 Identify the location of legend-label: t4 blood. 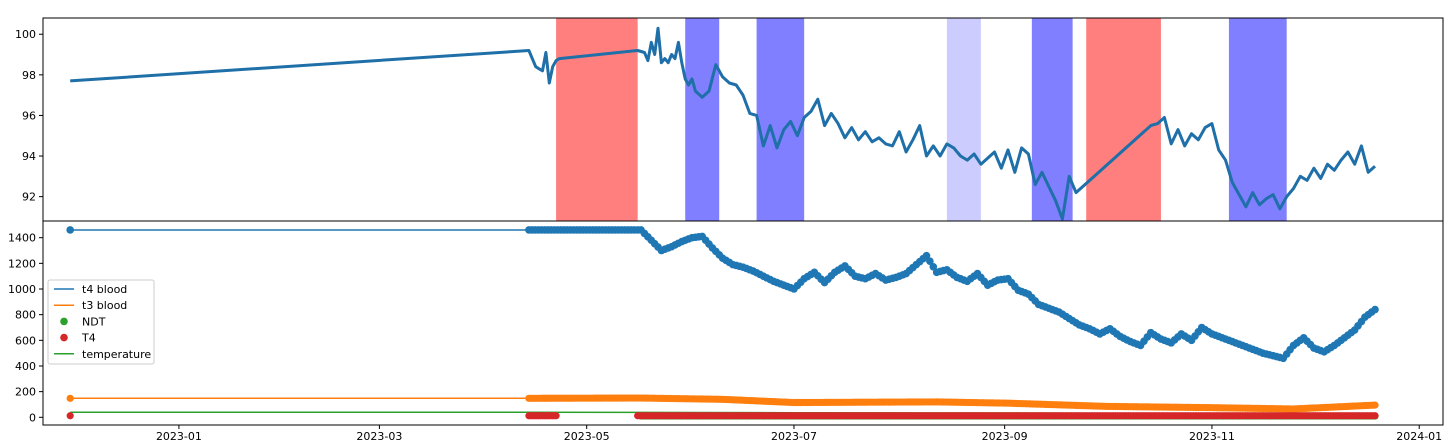
(104, 289).